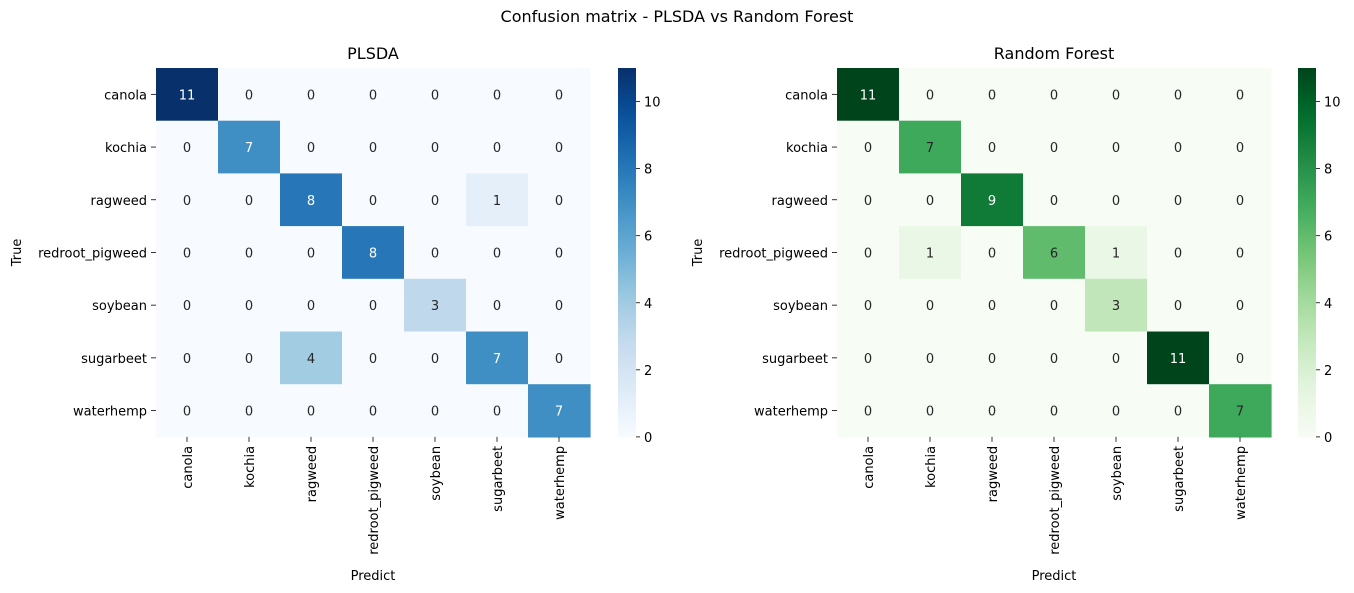  I want to click on cell-value-label: 8, so click(311, 201).